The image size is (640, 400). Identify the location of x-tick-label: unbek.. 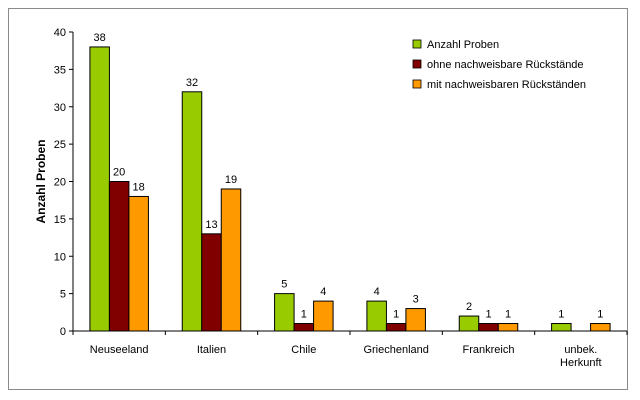
(580, 350).